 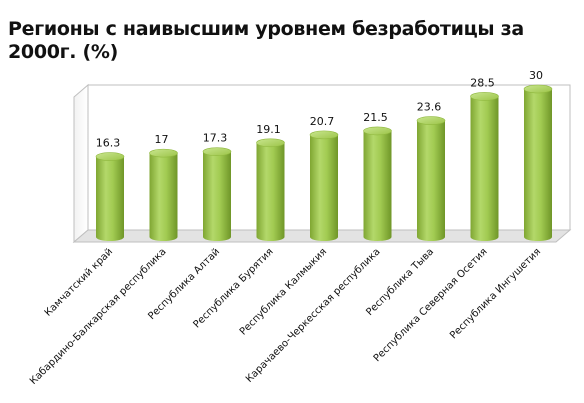 What do you see at coordinates (322, 121) in the screenshot?
I see `data-label: 20.7` at bounding box center [322, 121].